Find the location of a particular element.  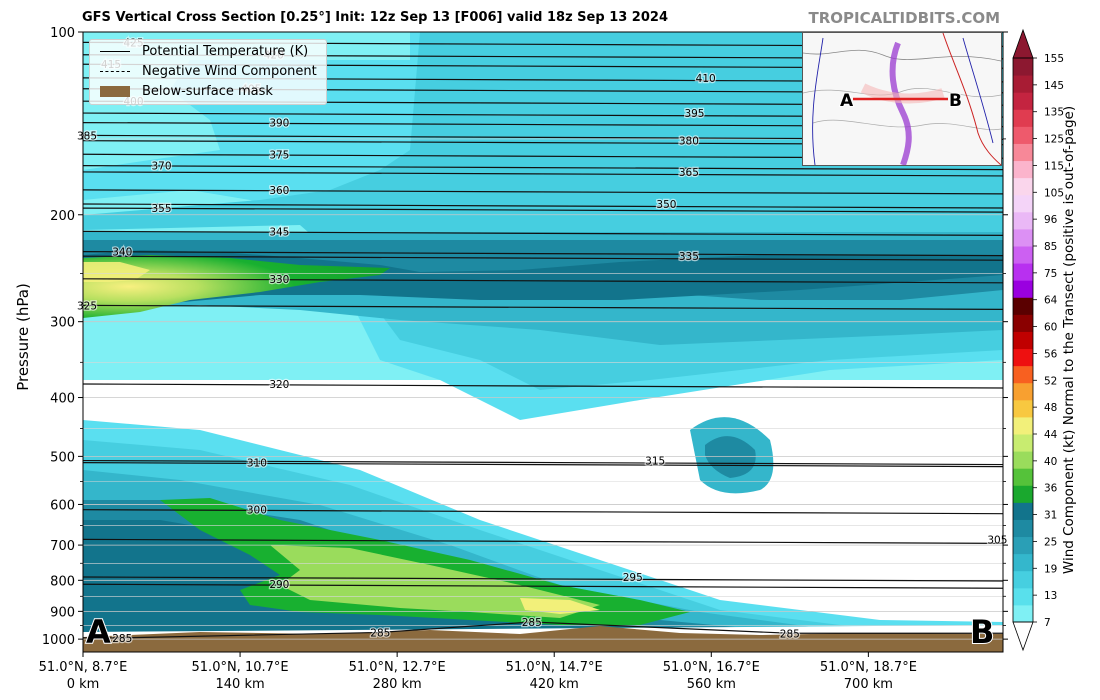

colorbar-tick-label: 96 is located at coordinates (1051, 220).